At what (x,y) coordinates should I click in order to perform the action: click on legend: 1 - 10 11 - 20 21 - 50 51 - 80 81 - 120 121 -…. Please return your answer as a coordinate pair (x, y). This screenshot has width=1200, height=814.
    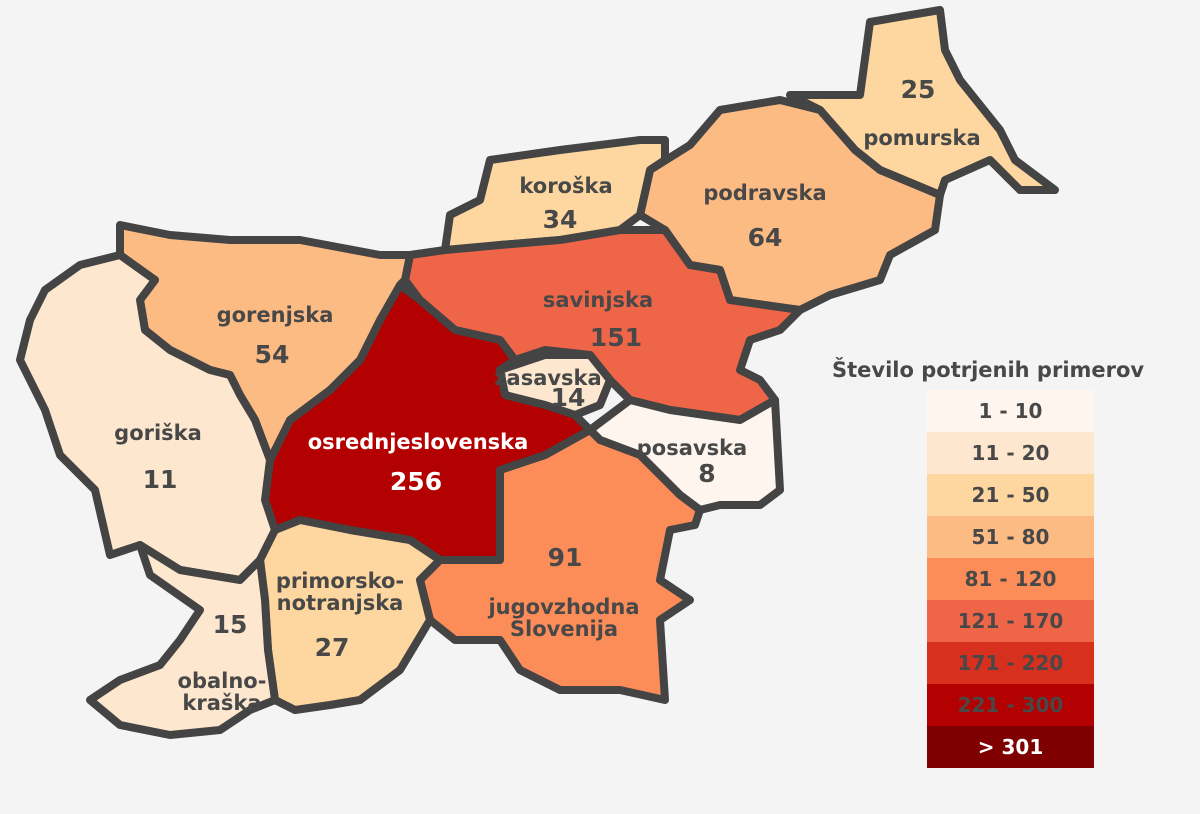
    Looking at the image, I should click on (1010, 579).